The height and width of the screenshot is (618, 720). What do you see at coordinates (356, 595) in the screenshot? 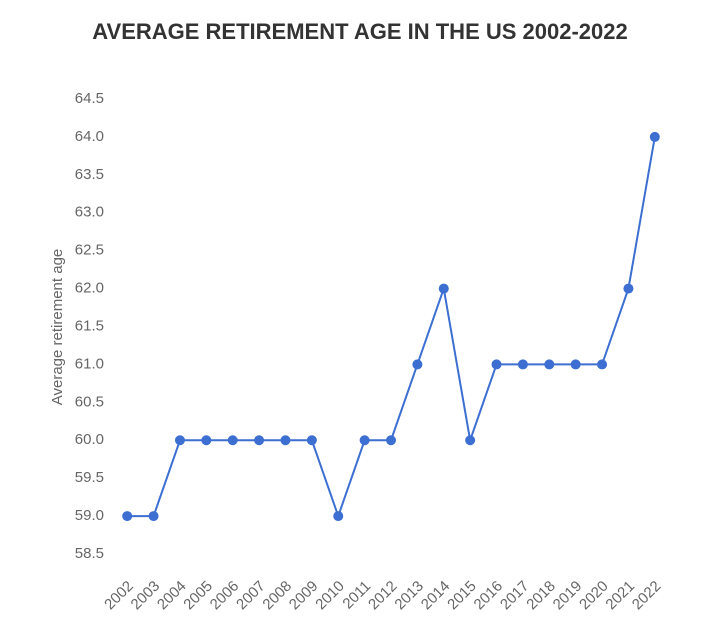
I see `x-tick-label: 2011` at bounding box center [356, 595].